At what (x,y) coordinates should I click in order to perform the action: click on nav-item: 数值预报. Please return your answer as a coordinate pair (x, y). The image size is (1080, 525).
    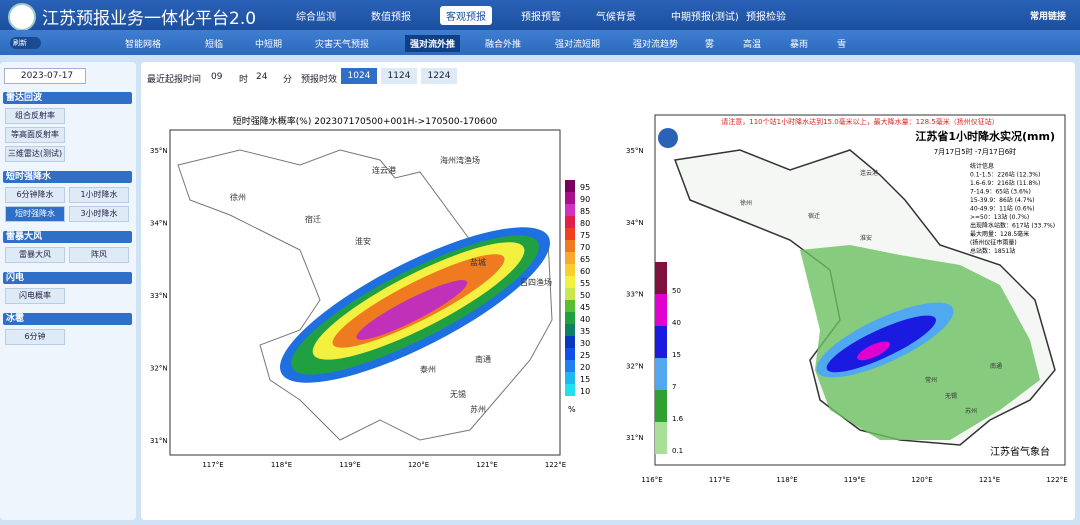
    Looking at the image, I should click on (391, 17).